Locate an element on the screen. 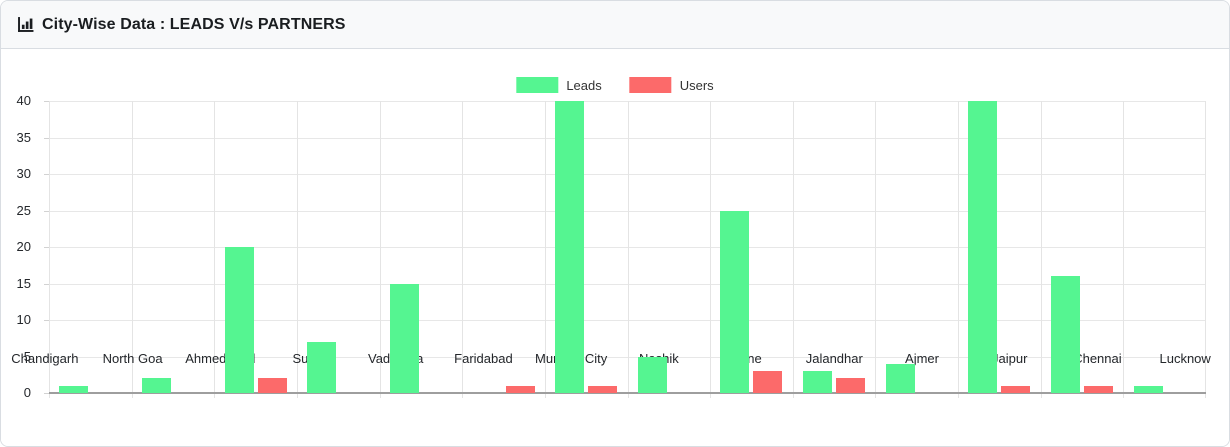 This screenshot has width=1230, height=447. x-axis-label: Faridabad is located at coordinates (483, 358).